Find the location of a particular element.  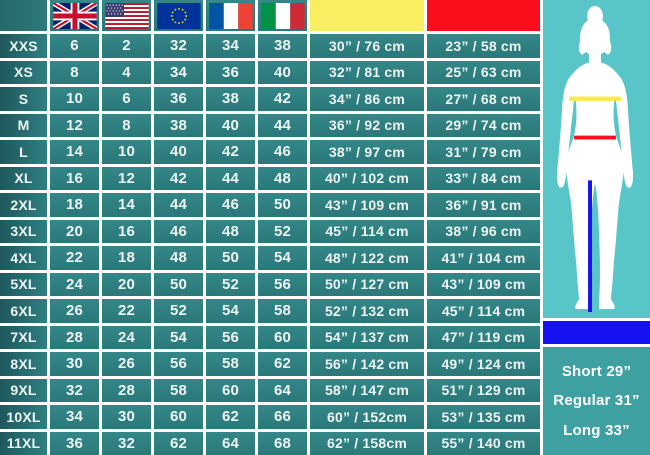

size-row-label: 7XL is located at coordinates (23, 337).